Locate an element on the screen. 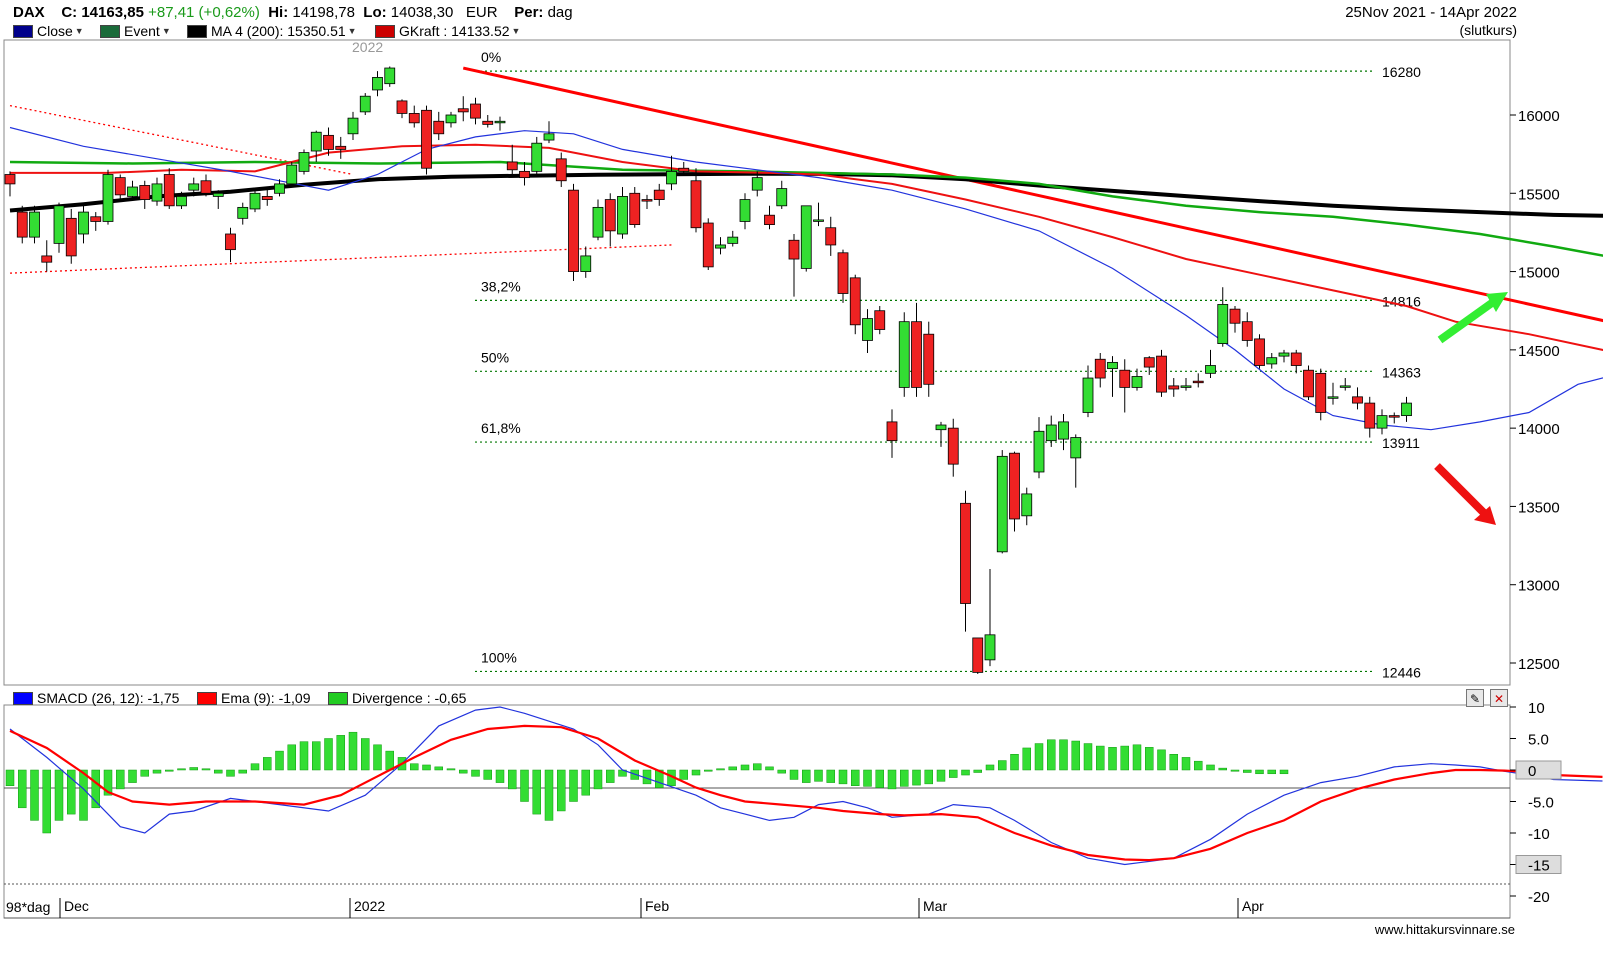 This screenshot has width=1603, height=961. legend-smacd: SMACD (26, 12): -1,75 is located at coordinates (96, 698).